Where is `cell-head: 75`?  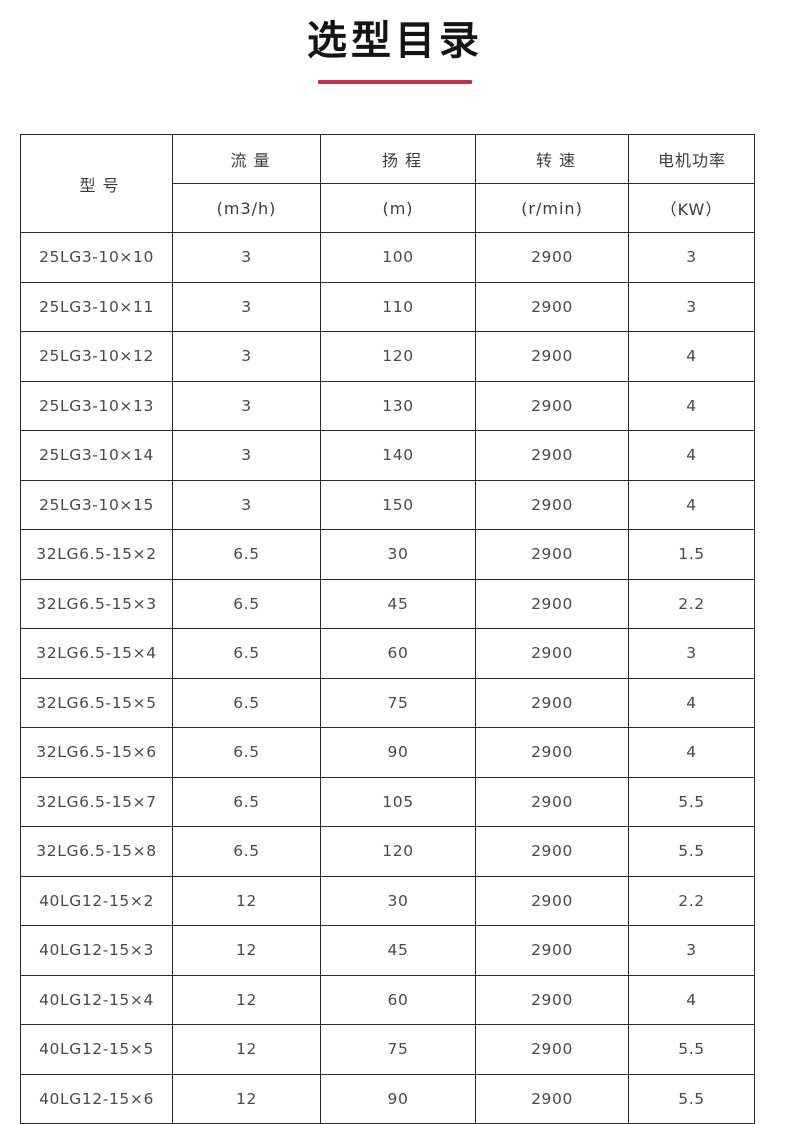 cell-head: 75 is located at coordinates (398, 702).